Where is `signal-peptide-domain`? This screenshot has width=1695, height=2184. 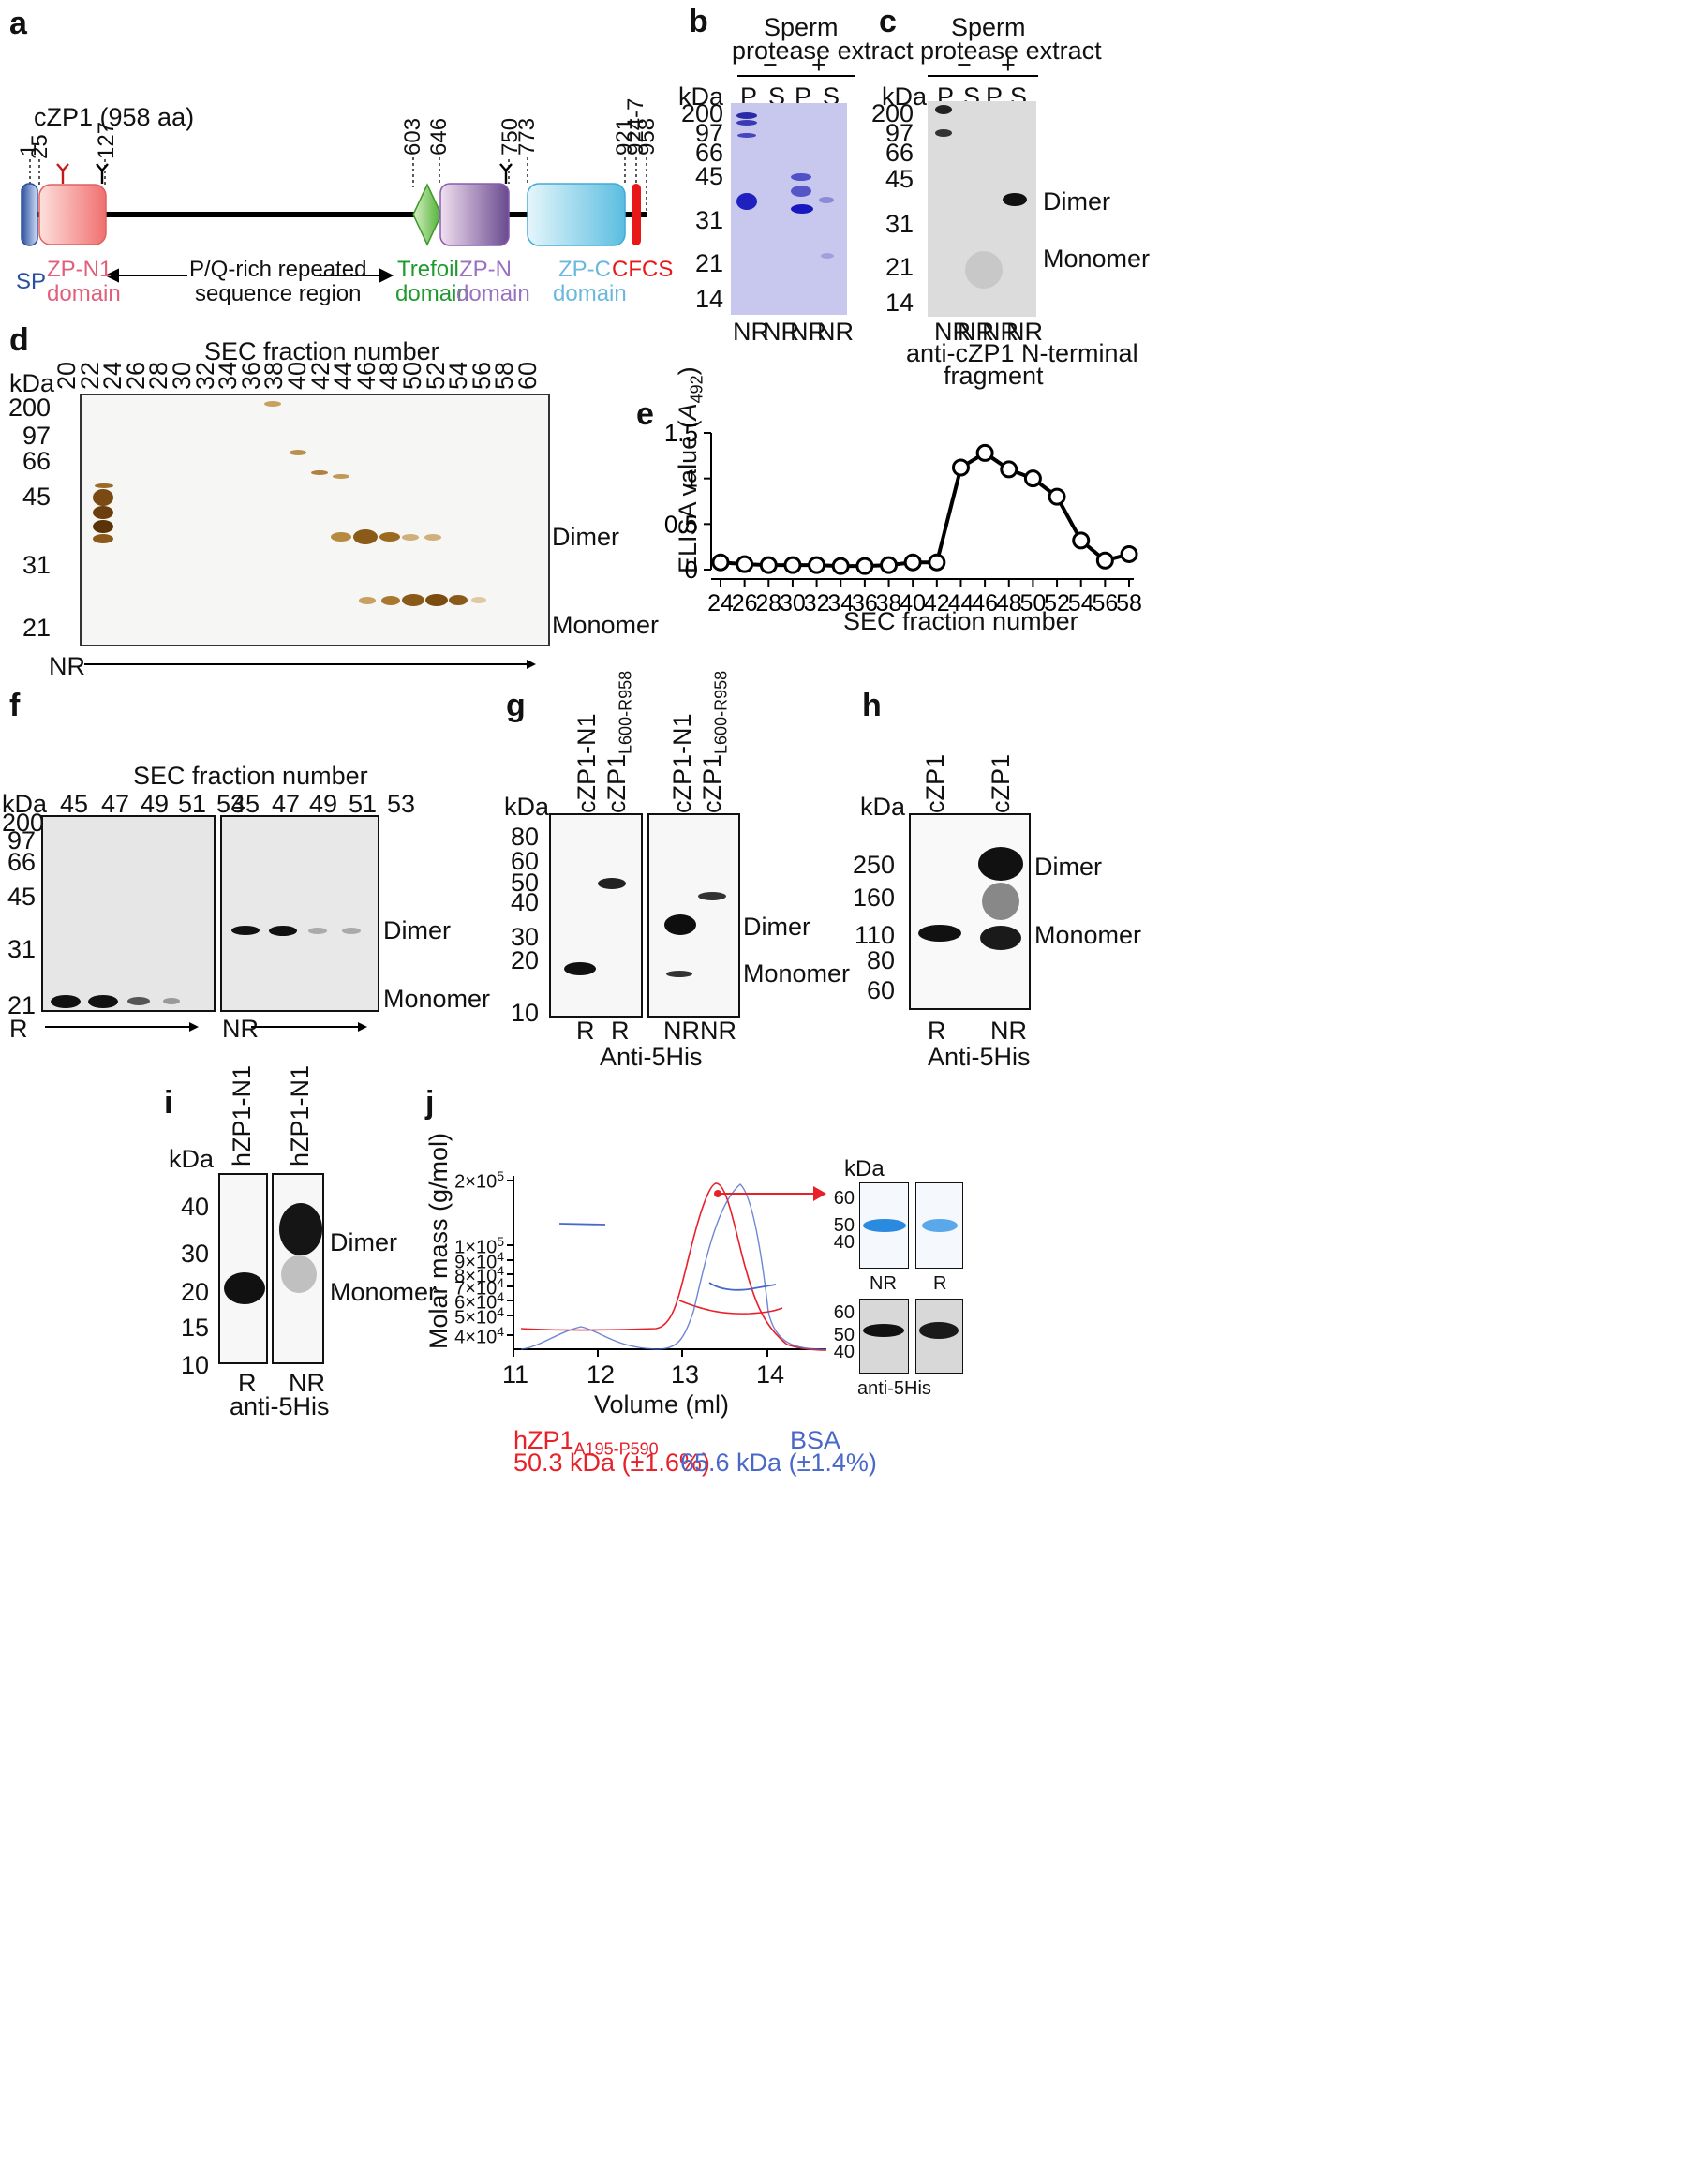 signal-peptide-domain is located at coordinates (29, 214).